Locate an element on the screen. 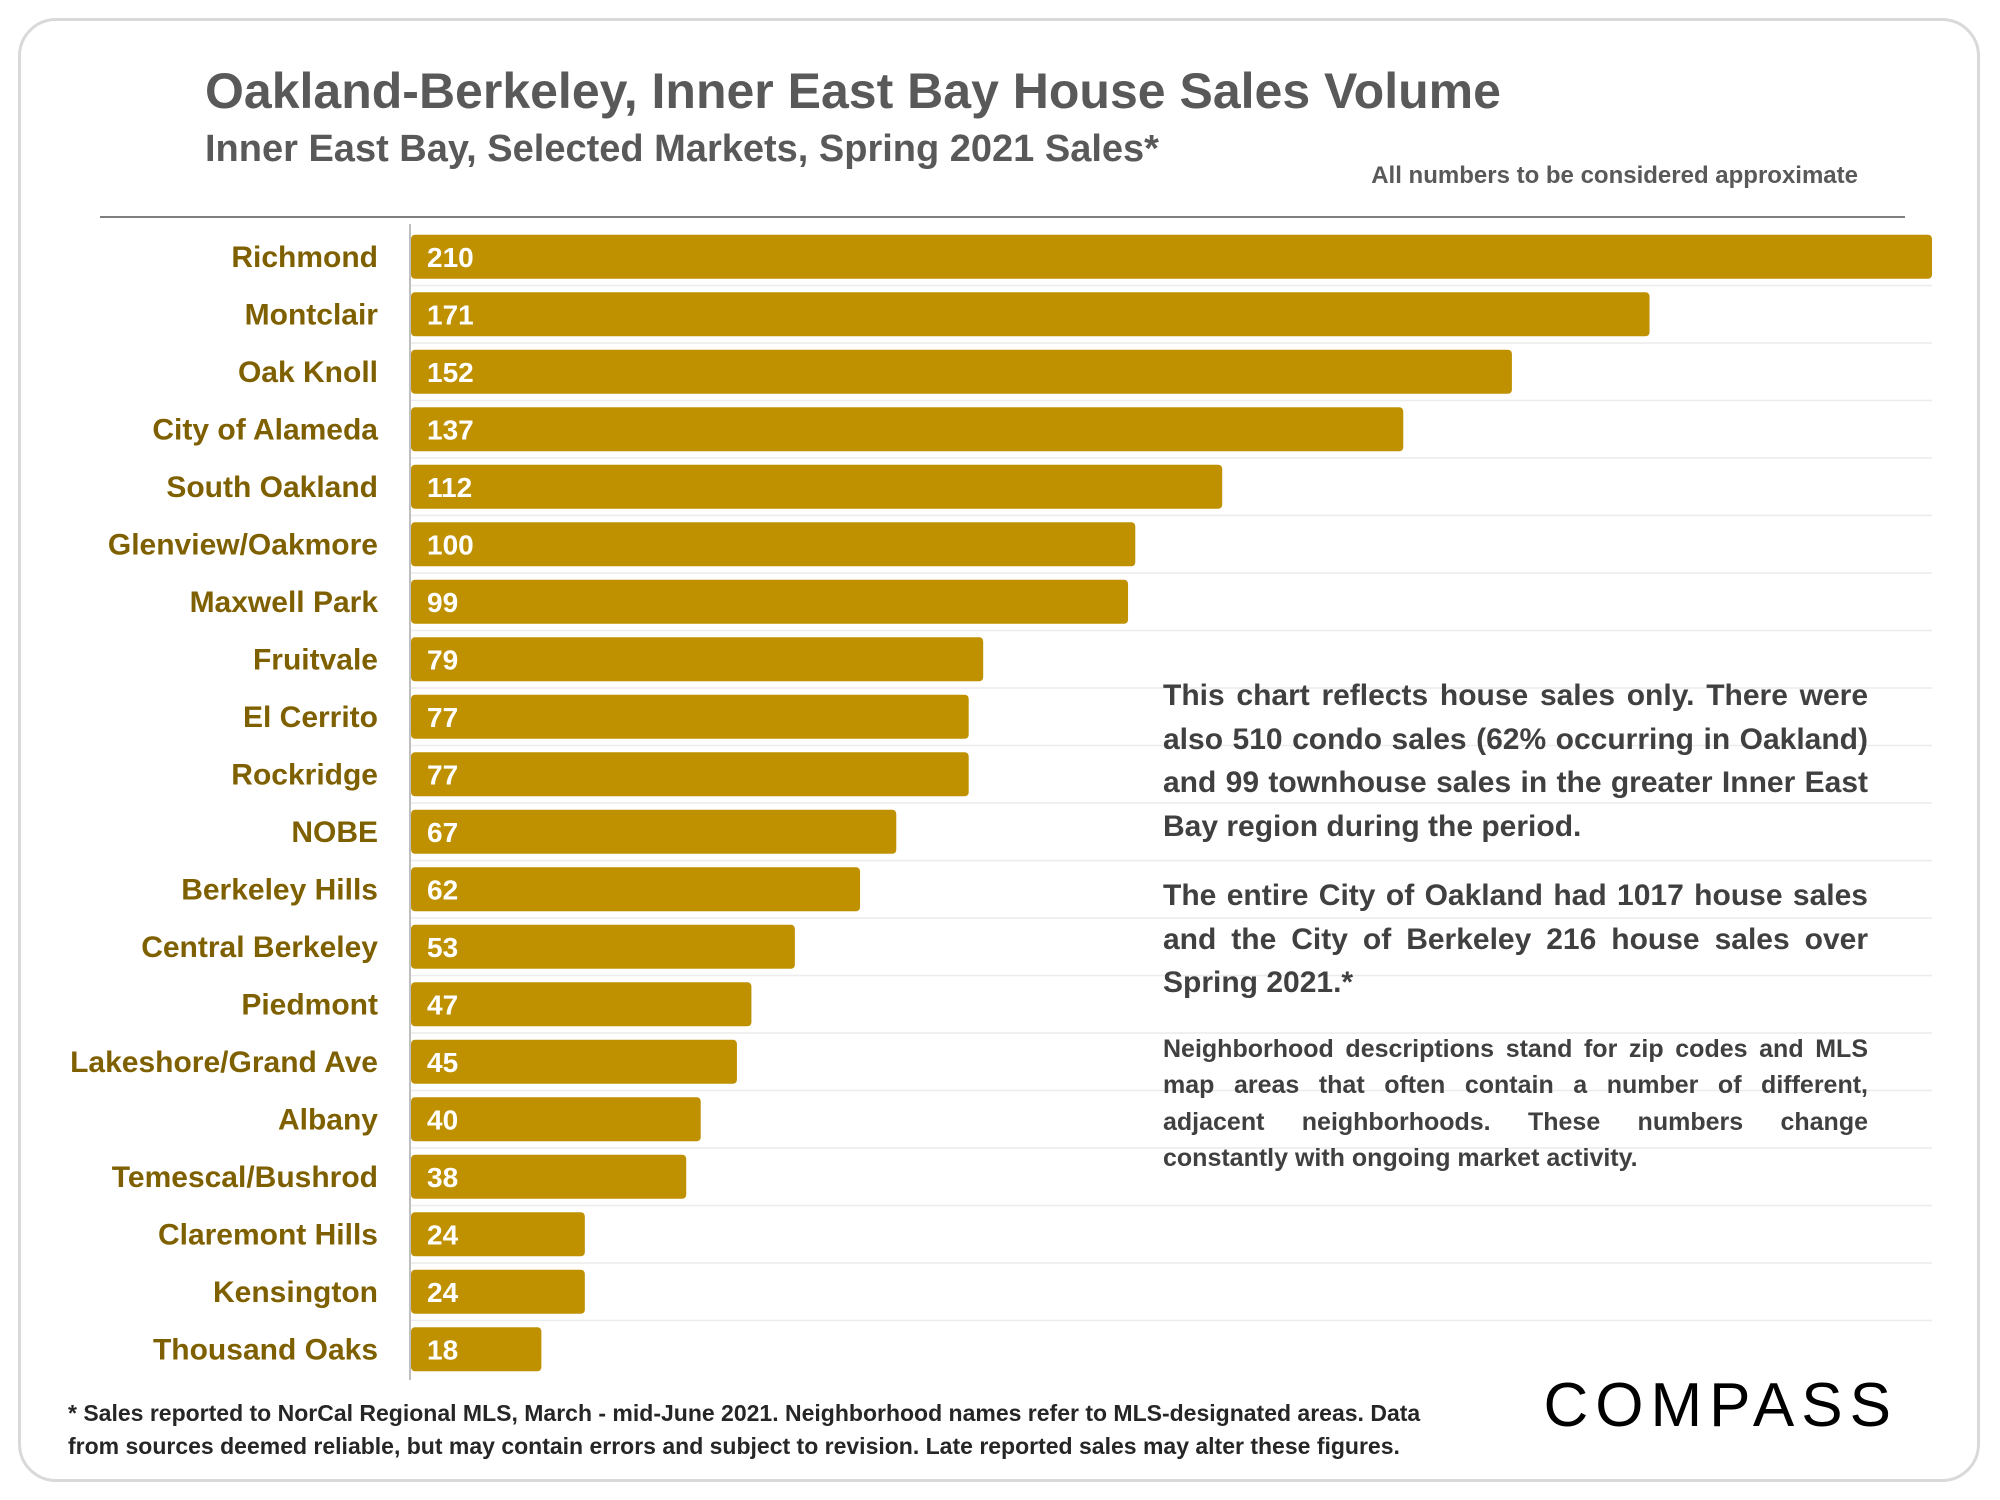 This screenshot has height=1500, width=2000. data-label: 67 is located at coordinates (442, 832).